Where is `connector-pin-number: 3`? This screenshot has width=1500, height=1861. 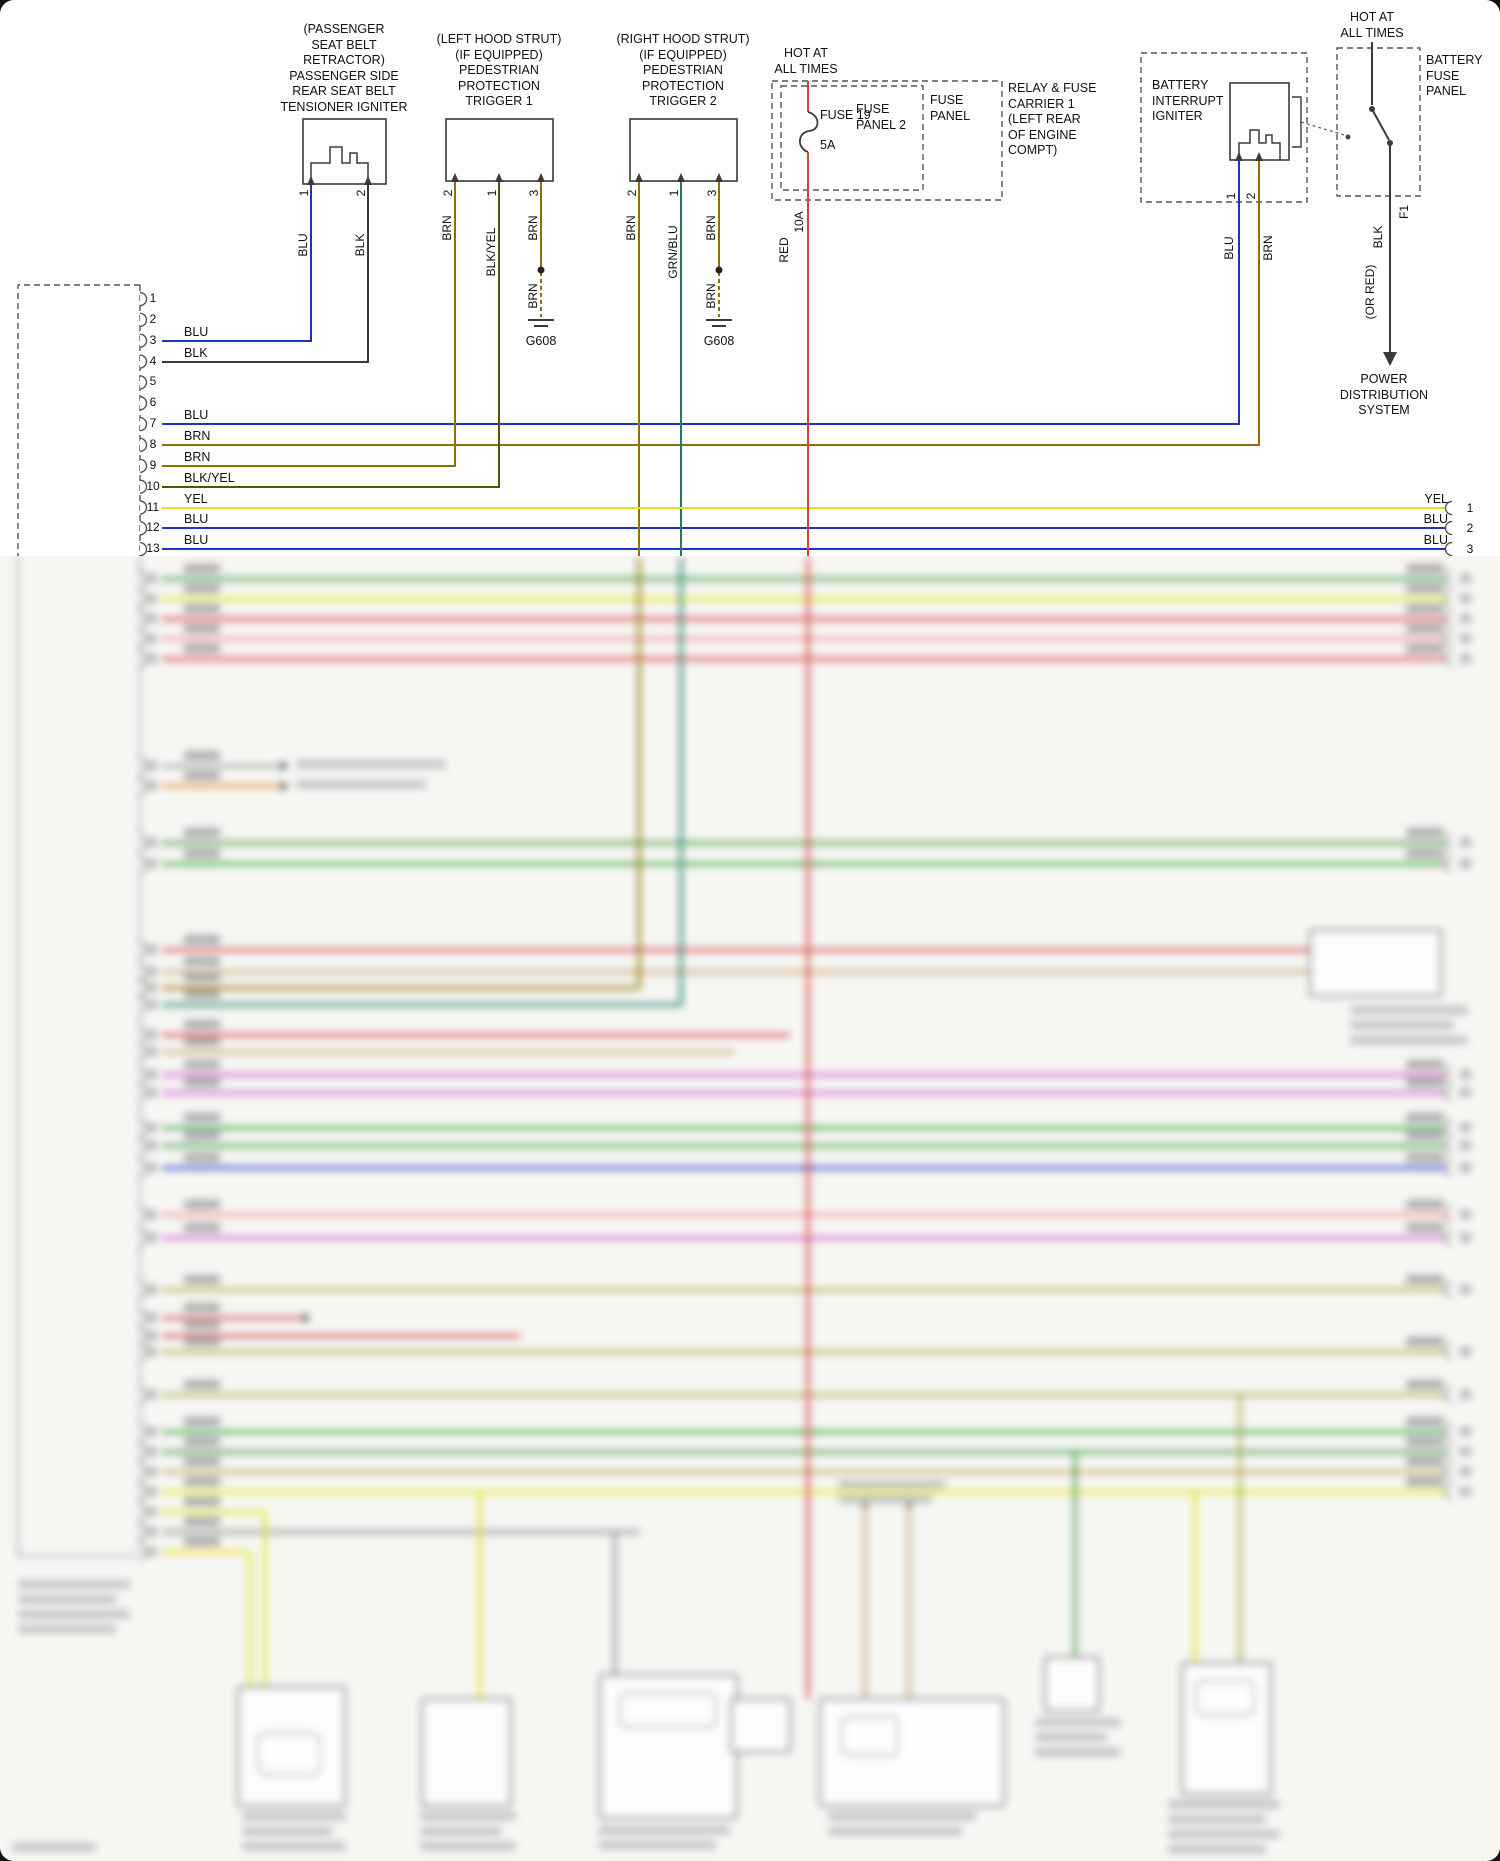 connector-pin-number: 3 is located at coordinates (153, 339).